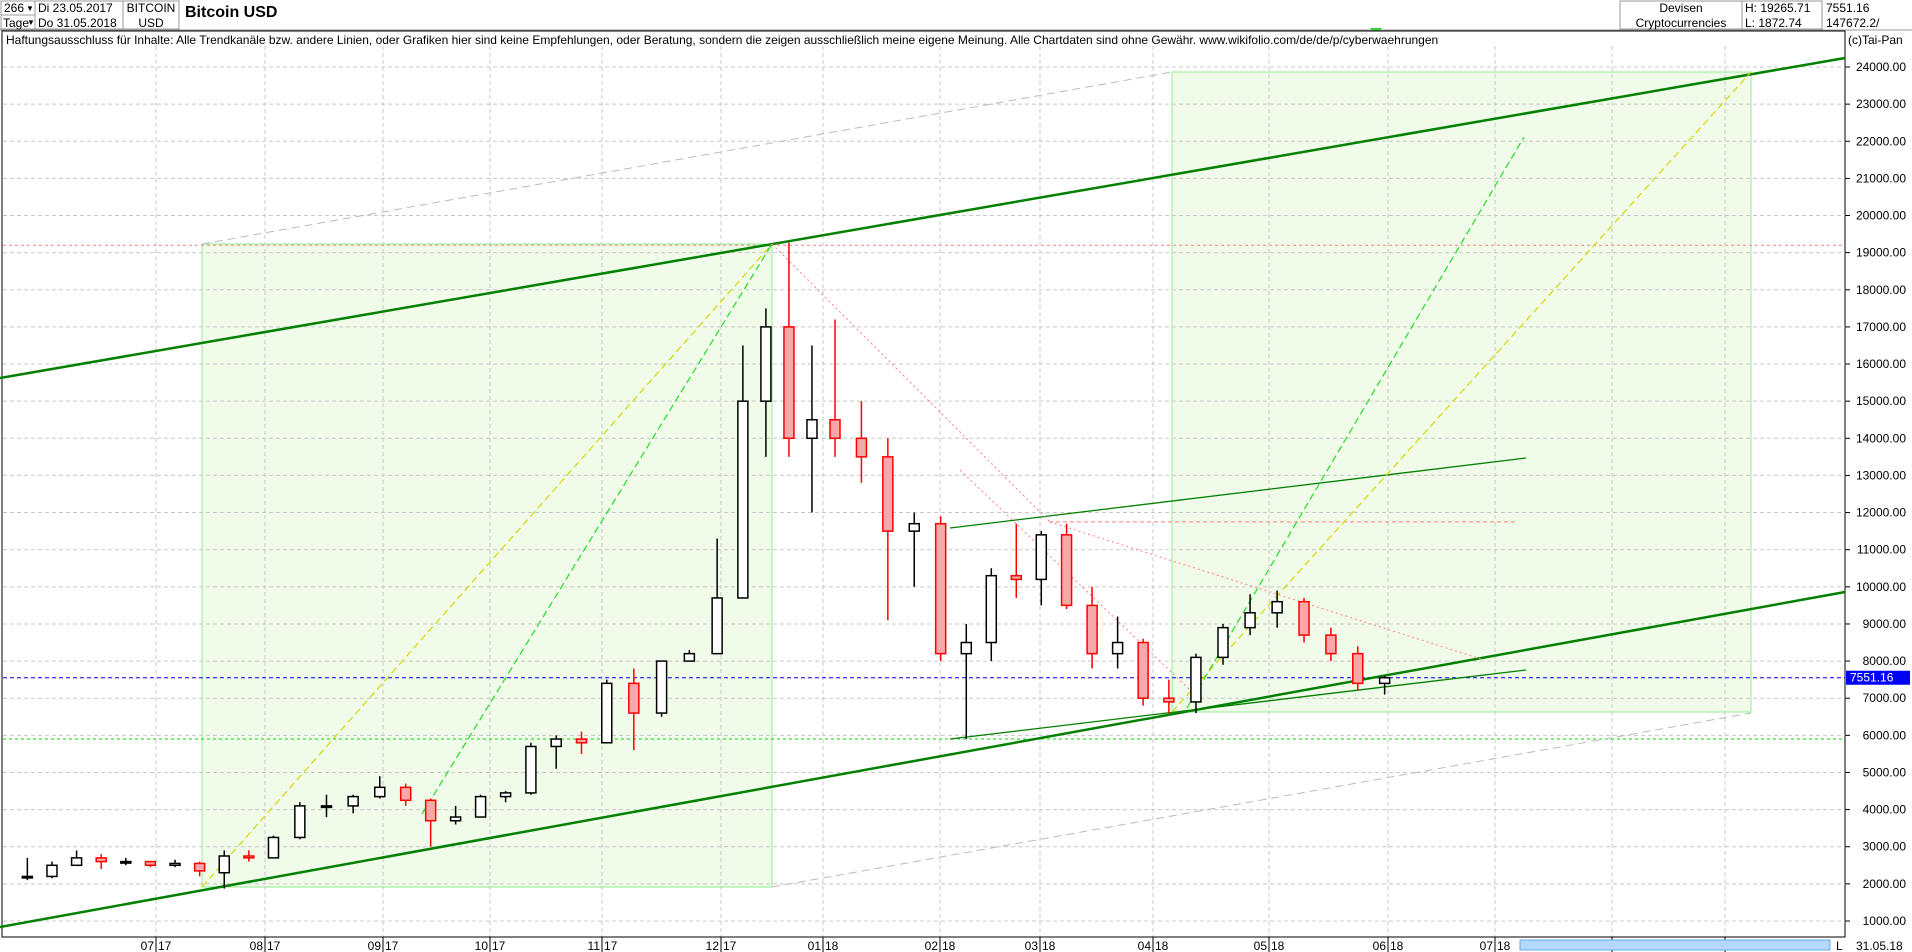 This screenshot has height=952, width=1912. What do you see at coordinates (151, 23) in the screenshot?
I see `symbol-currency: USD` at bounding box center [151, 23].